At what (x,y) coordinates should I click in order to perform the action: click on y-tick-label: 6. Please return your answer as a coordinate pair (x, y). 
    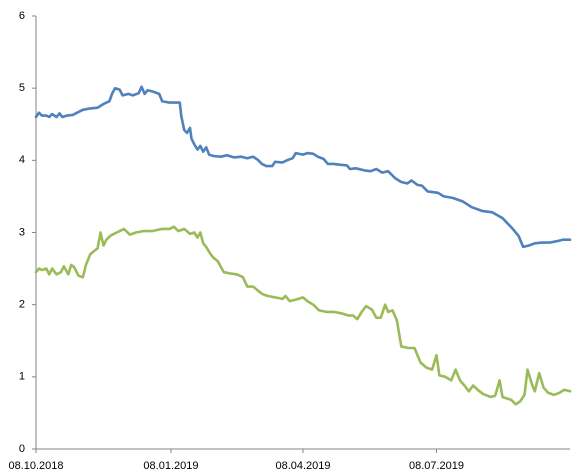
    Looking at the image, I should click on (22, 16).